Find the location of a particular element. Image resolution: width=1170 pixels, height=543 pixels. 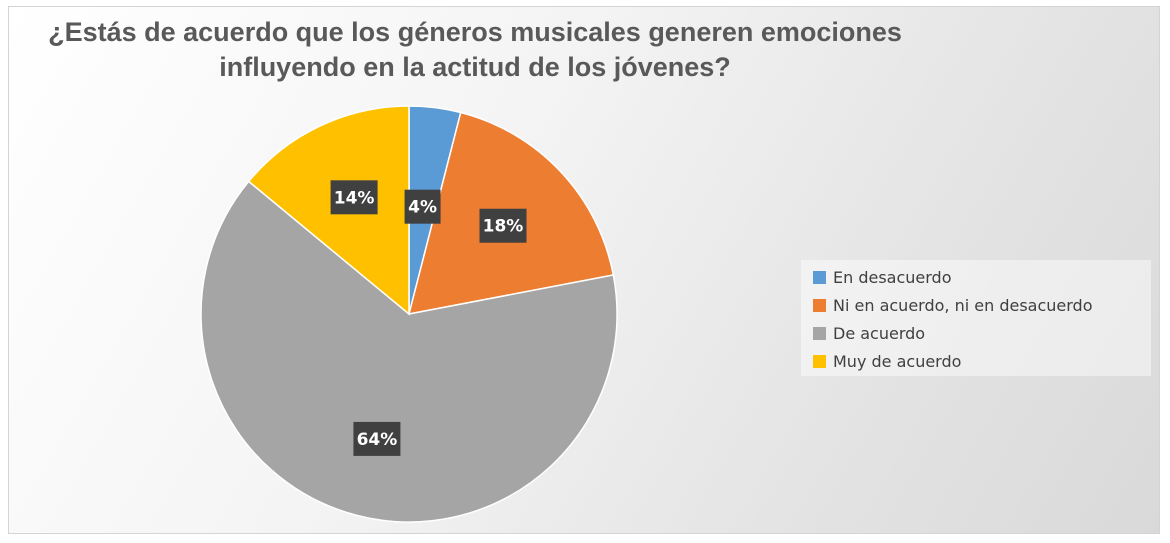

data-label-box-de-acuerdo is located at coordinates (377, 438).